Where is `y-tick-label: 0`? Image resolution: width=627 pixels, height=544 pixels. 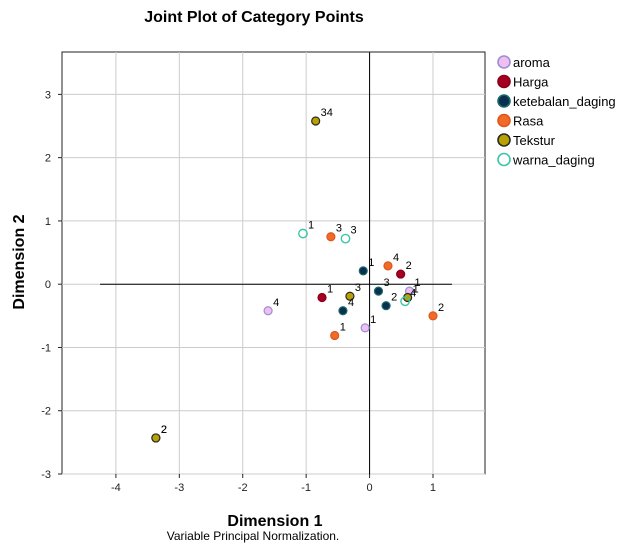 y-tick-label: 0 is located at coordinates (48, 285).